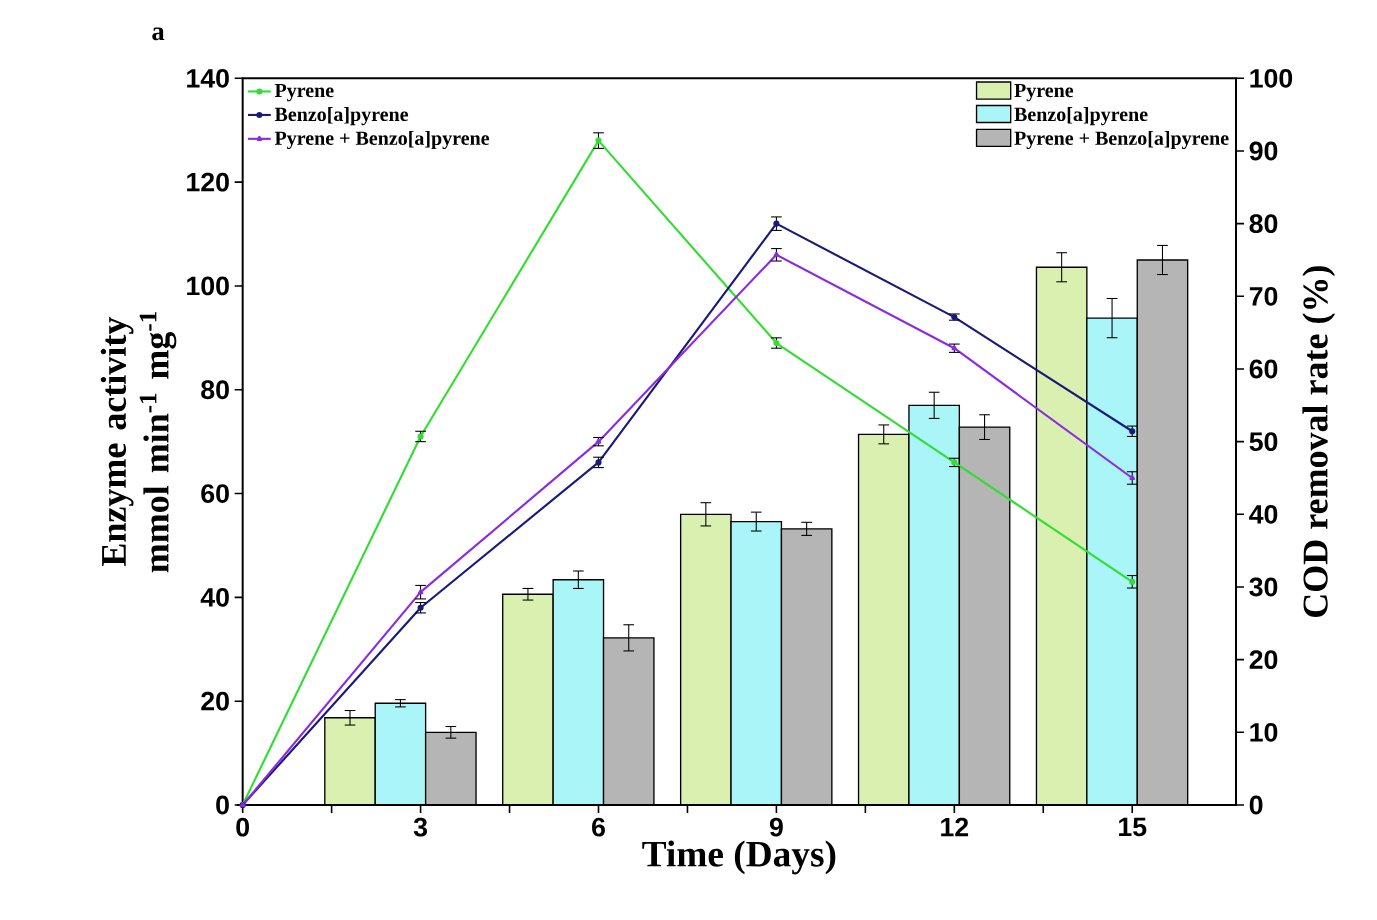 The image size is (1377, 920). I want to click on y2-tick-label: 100, so click(1271, 78).